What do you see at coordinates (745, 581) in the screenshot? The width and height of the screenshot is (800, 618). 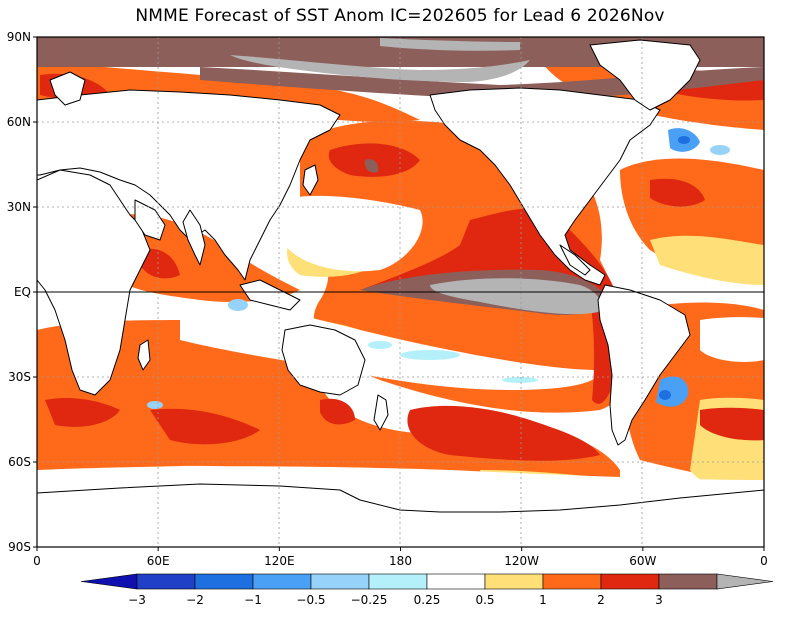 I see `colorbar-over-arrow` at bounding box center [745, 581].